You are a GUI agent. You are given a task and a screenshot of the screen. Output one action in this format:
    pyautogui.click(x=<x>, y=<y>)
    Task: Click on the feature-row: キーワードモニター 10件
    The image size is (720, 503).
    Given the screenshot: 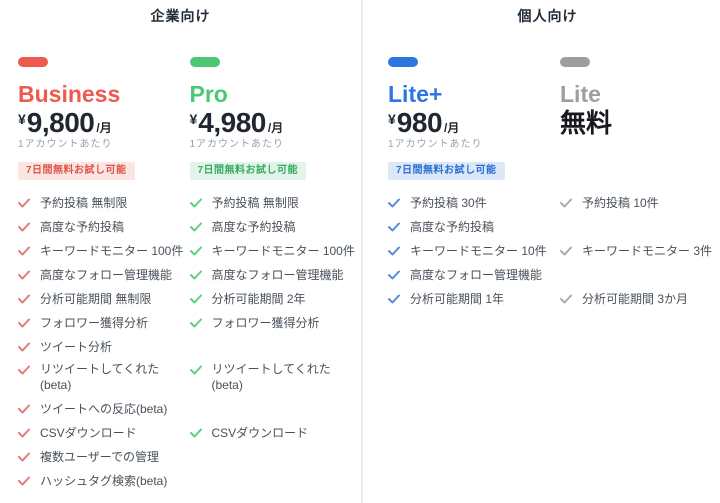 What is the action you would take?
    pyautogui.click(x=474, y=251)
    